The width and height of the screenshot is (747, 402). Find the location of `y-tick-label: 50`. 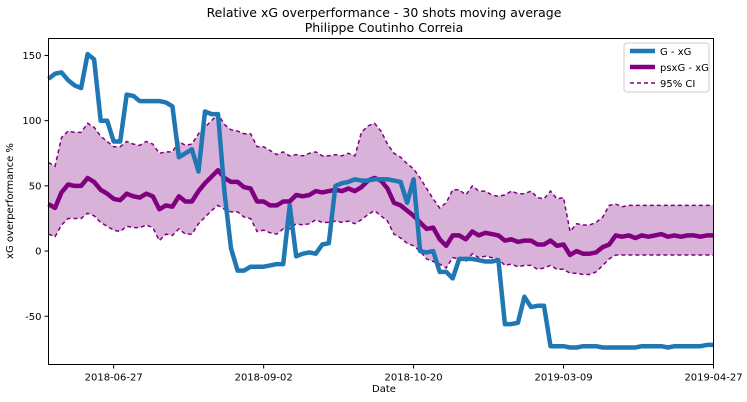

y-tick-label: 50 is located at coordinates (35, 186).